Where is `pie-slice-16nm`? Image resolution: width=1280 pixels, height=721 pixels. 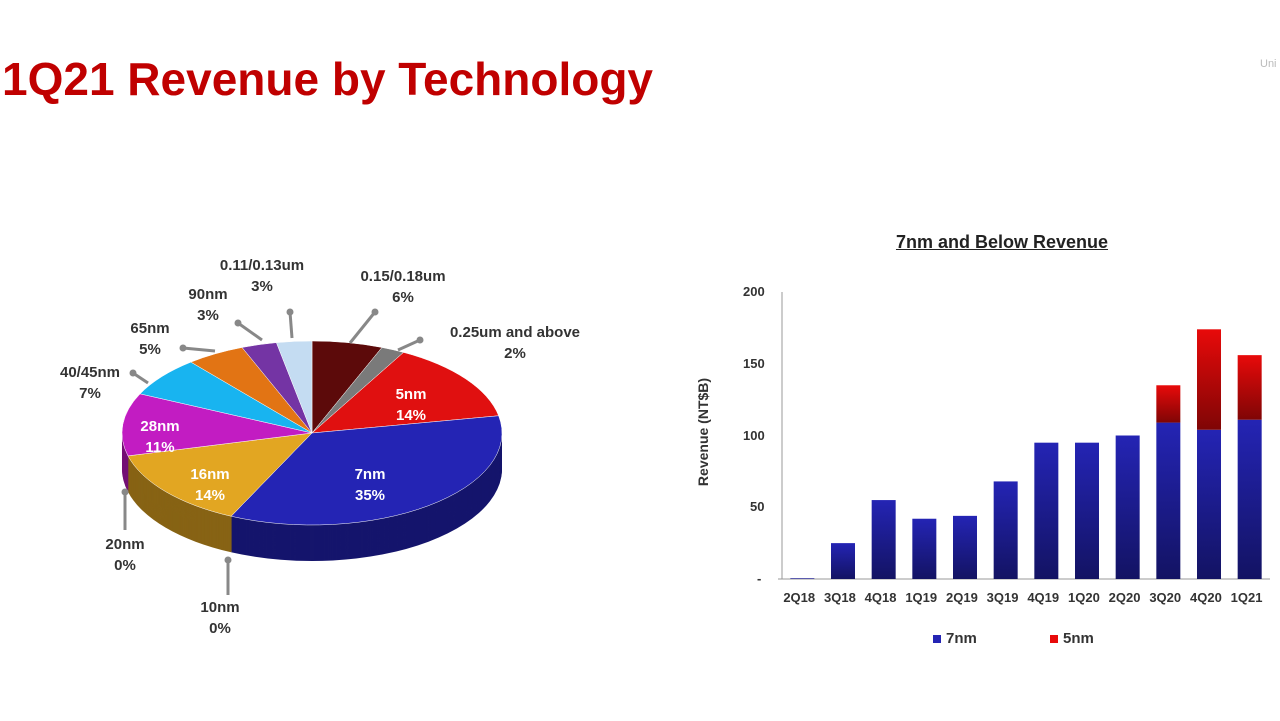
pie-slice-16nm is located at coordinates (220, 474).